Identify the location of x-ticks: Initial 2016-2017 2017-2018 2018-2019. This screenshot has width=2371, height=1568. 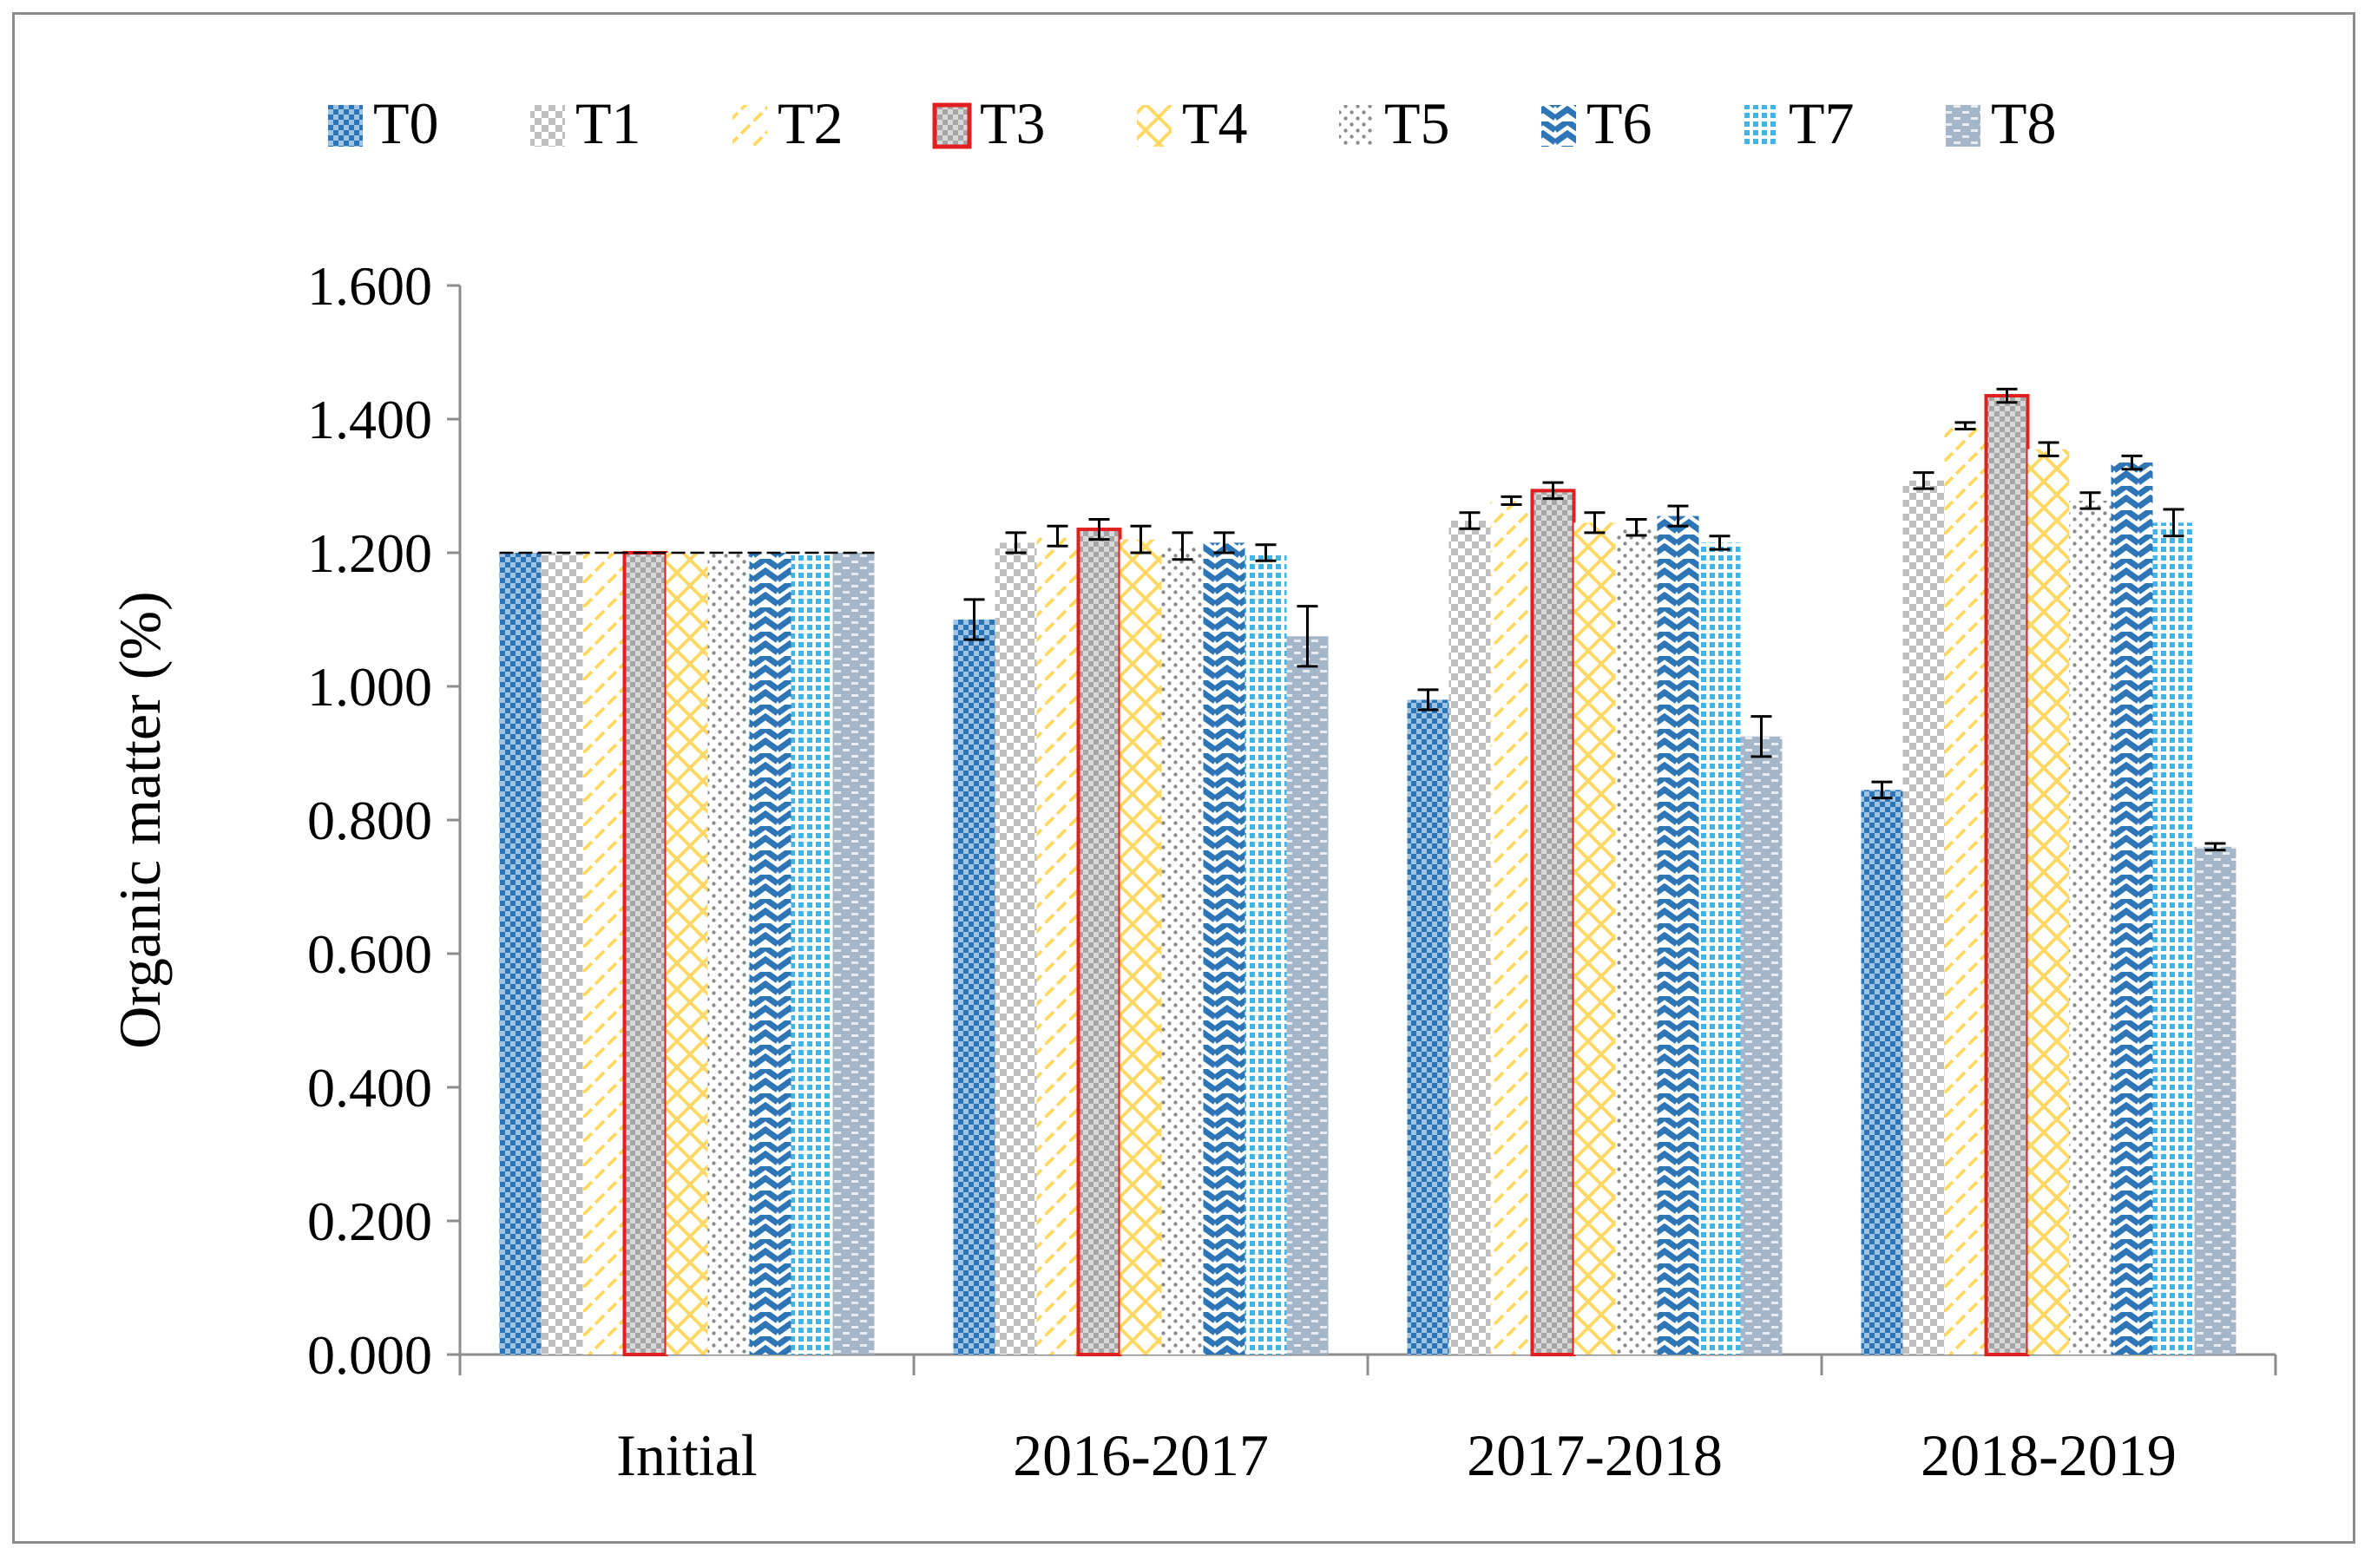
(1367, 1421).